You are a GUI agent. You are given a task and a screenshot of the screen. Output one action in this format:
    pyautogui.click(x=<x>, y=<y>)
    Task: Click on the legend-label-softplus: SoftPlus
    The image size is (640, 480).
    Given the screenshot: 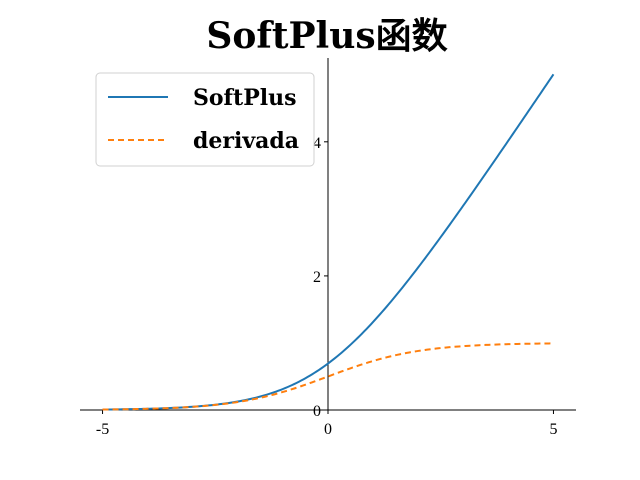 What is the action you would take?
    pyautogui.click(x=244, y=98)
    